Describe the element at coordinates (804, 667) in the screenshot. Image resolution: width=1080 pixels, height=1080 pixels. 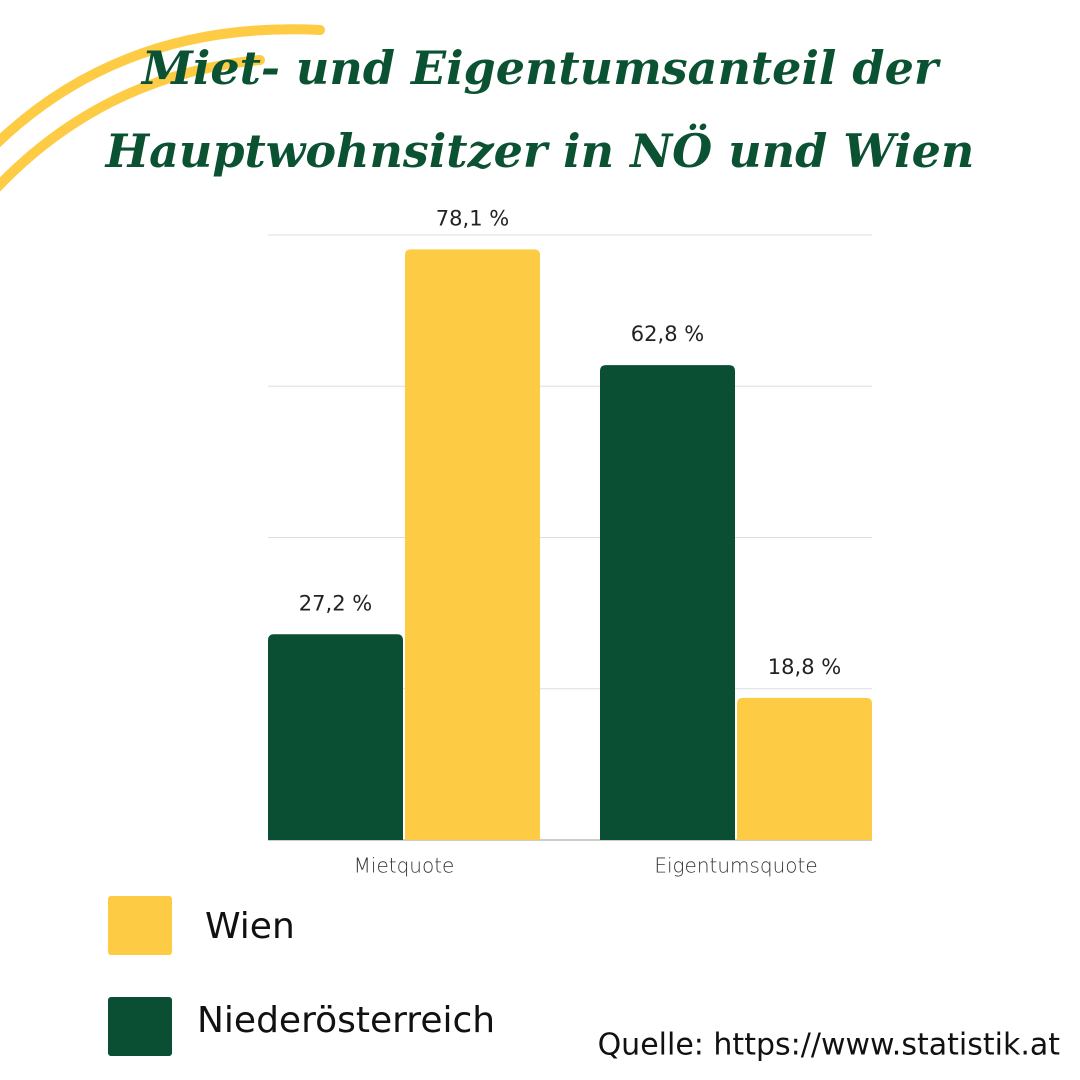
I see `value-label: 18,8 %` at that location.